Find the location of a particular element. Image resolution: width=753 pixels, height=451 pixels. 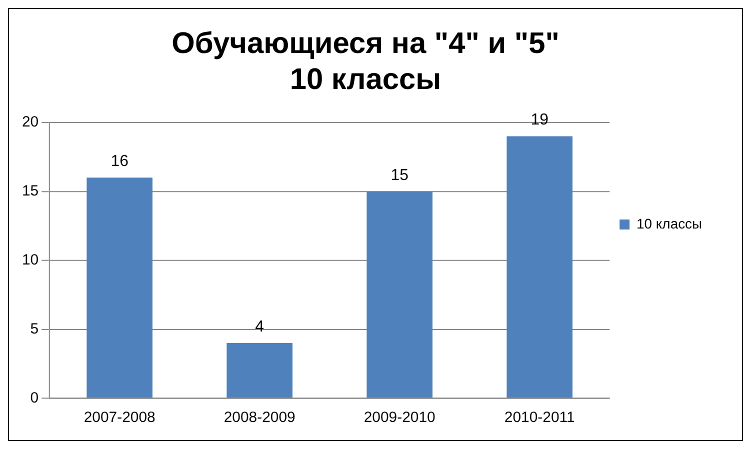

data-label: 16 is located at coordinates (119, 161).